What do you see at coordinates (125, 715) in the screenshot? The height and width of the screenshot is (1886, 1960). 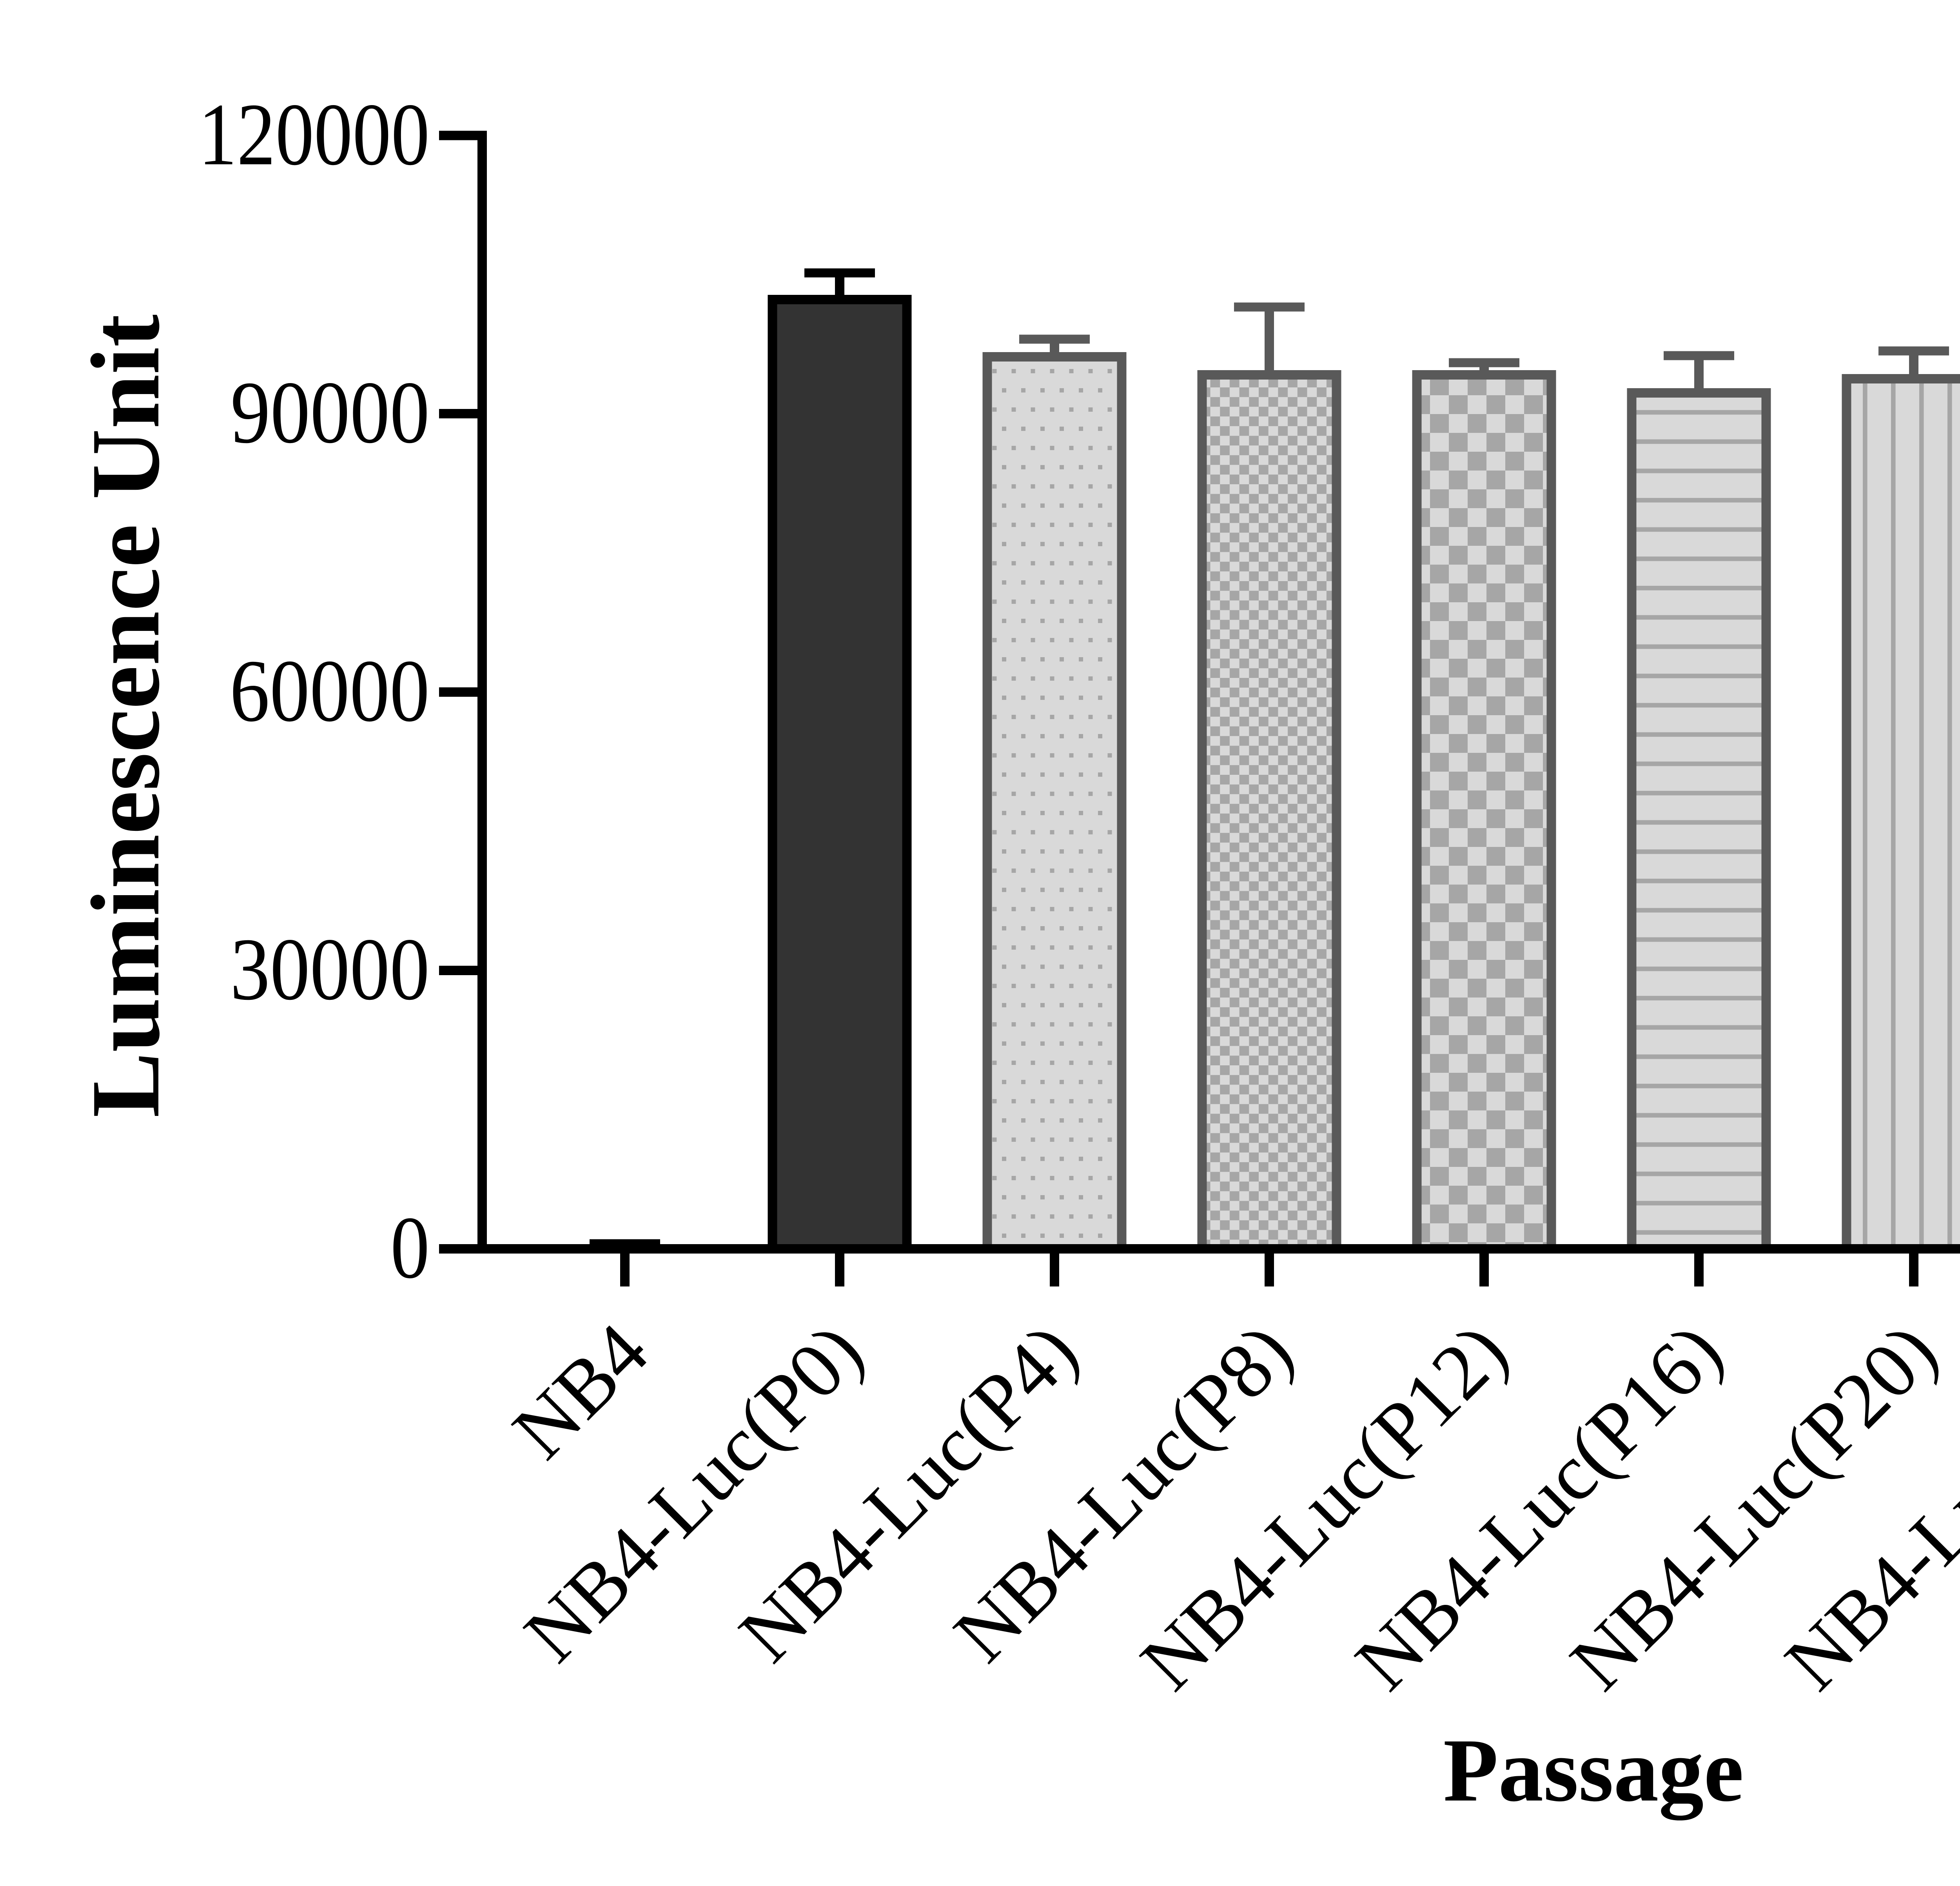 I see `svg-text: Luminescence Unit` at bounding box center [125, 715].